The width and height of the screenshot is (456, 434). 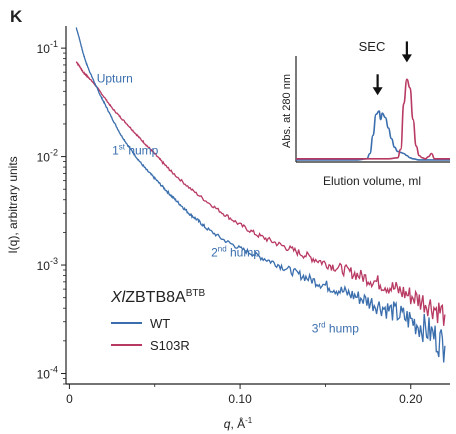 What do you see at coordinates (238, 423) in the screenshot?
I see `x-axis-title: q, Å-1` at bounding box center [238, 423].